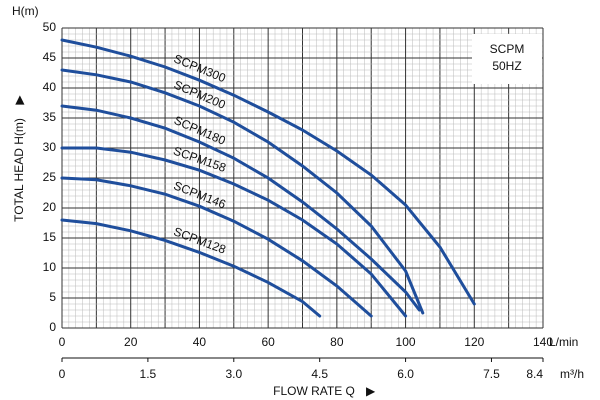 The image size is (600, 400). Describe the element at coordinates (50, 147) in the screenshot. I see `y-tick-label: 30` at that location.